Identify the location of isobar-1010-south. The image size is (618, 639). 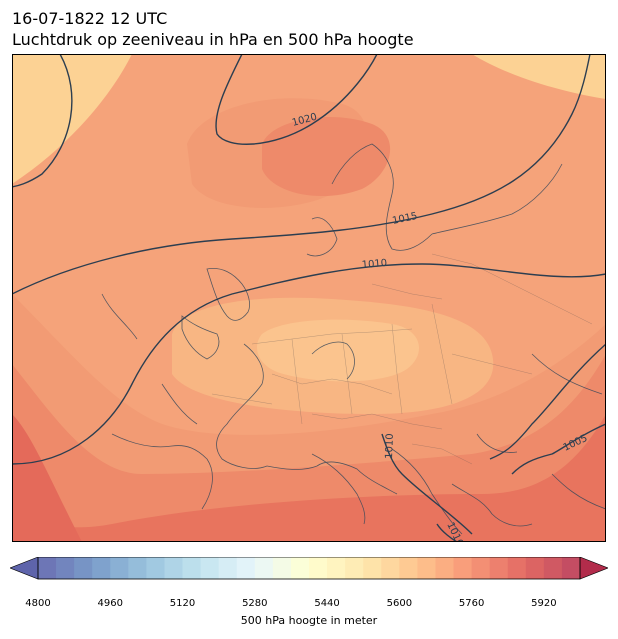
(427, 484).